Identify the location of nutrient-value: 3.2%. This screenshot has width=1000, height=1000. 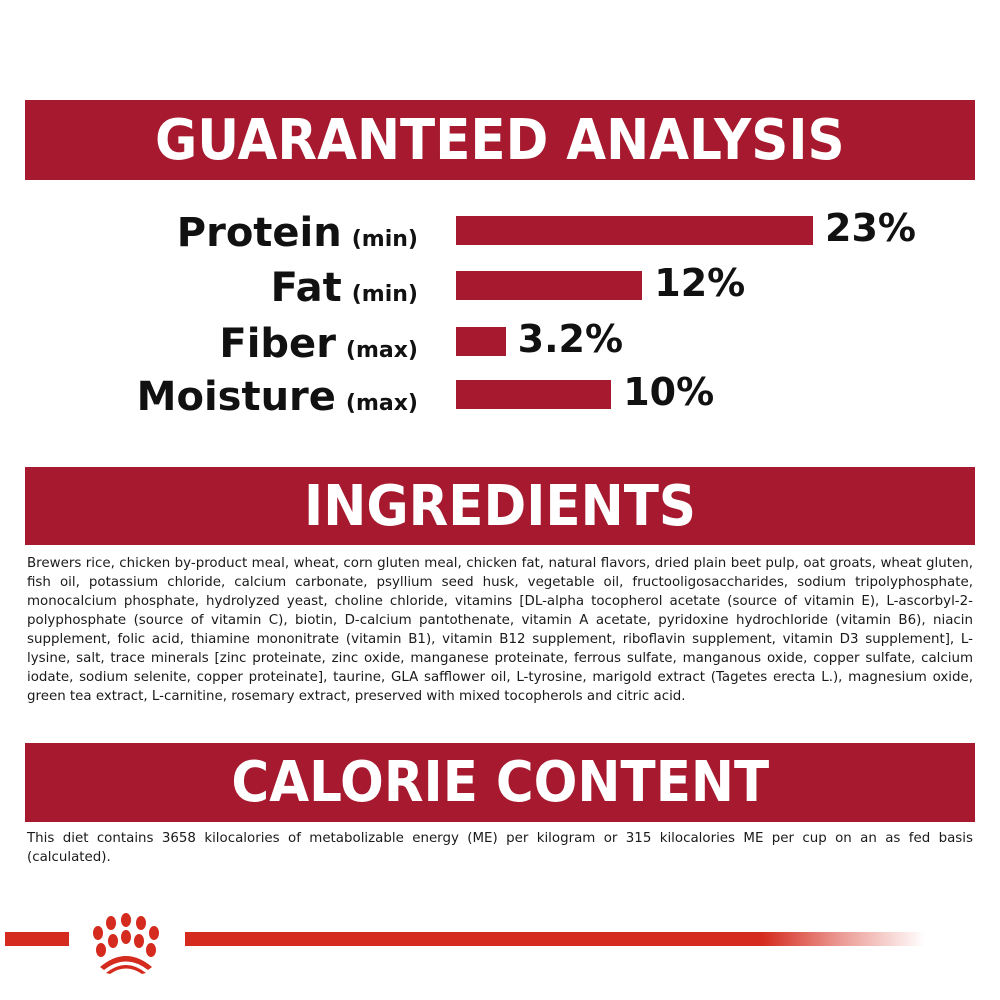
(570, 339).